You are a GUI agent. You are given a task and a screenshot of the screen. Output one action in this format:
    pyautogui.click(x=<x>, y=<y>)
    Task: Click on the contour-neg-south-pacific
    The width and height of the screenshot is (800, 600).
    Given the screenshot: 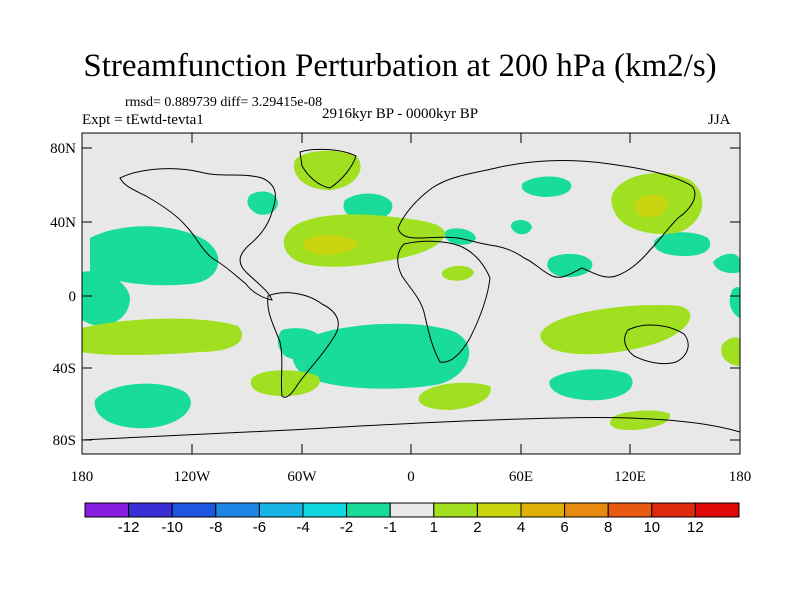 What is the action you would take?
    pyautogui.click(x=142, y=406)
    